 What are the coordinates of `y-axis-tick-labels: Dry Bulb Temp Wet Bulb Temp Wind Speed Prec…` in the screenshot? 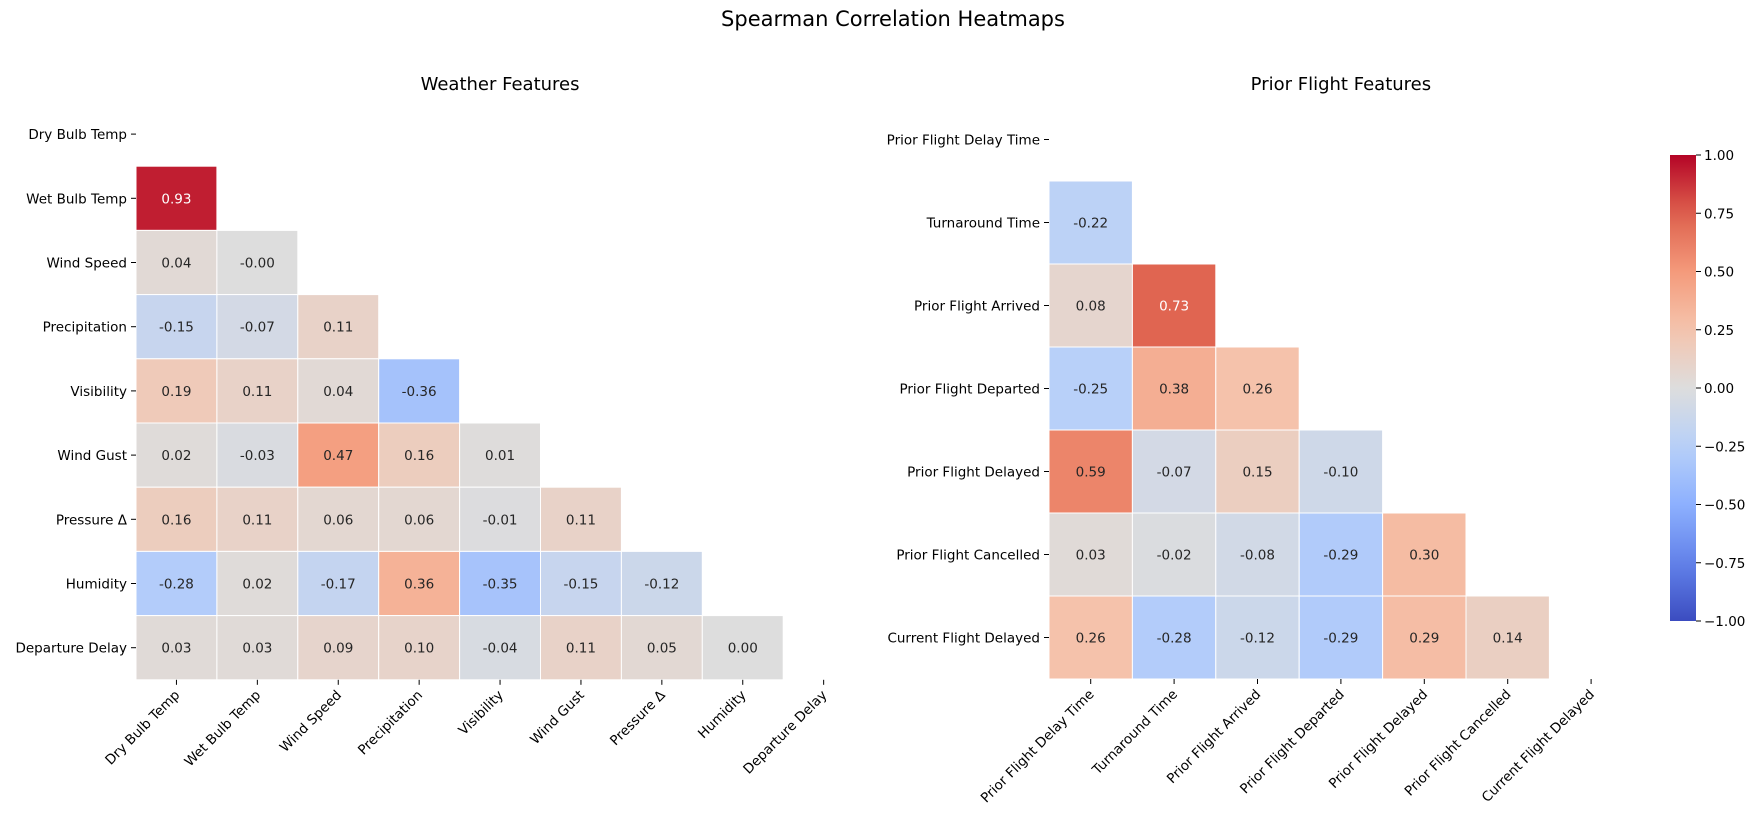 It's located at (75, 392).